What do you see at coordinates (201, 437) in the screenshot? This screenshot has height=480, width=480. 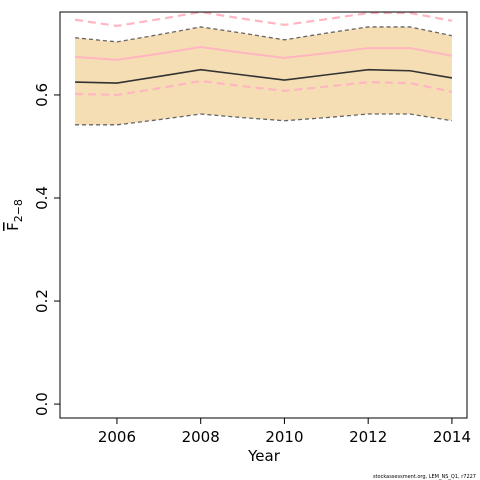 I see `x-tick-label: 2008` at bounding box center [201, 437].